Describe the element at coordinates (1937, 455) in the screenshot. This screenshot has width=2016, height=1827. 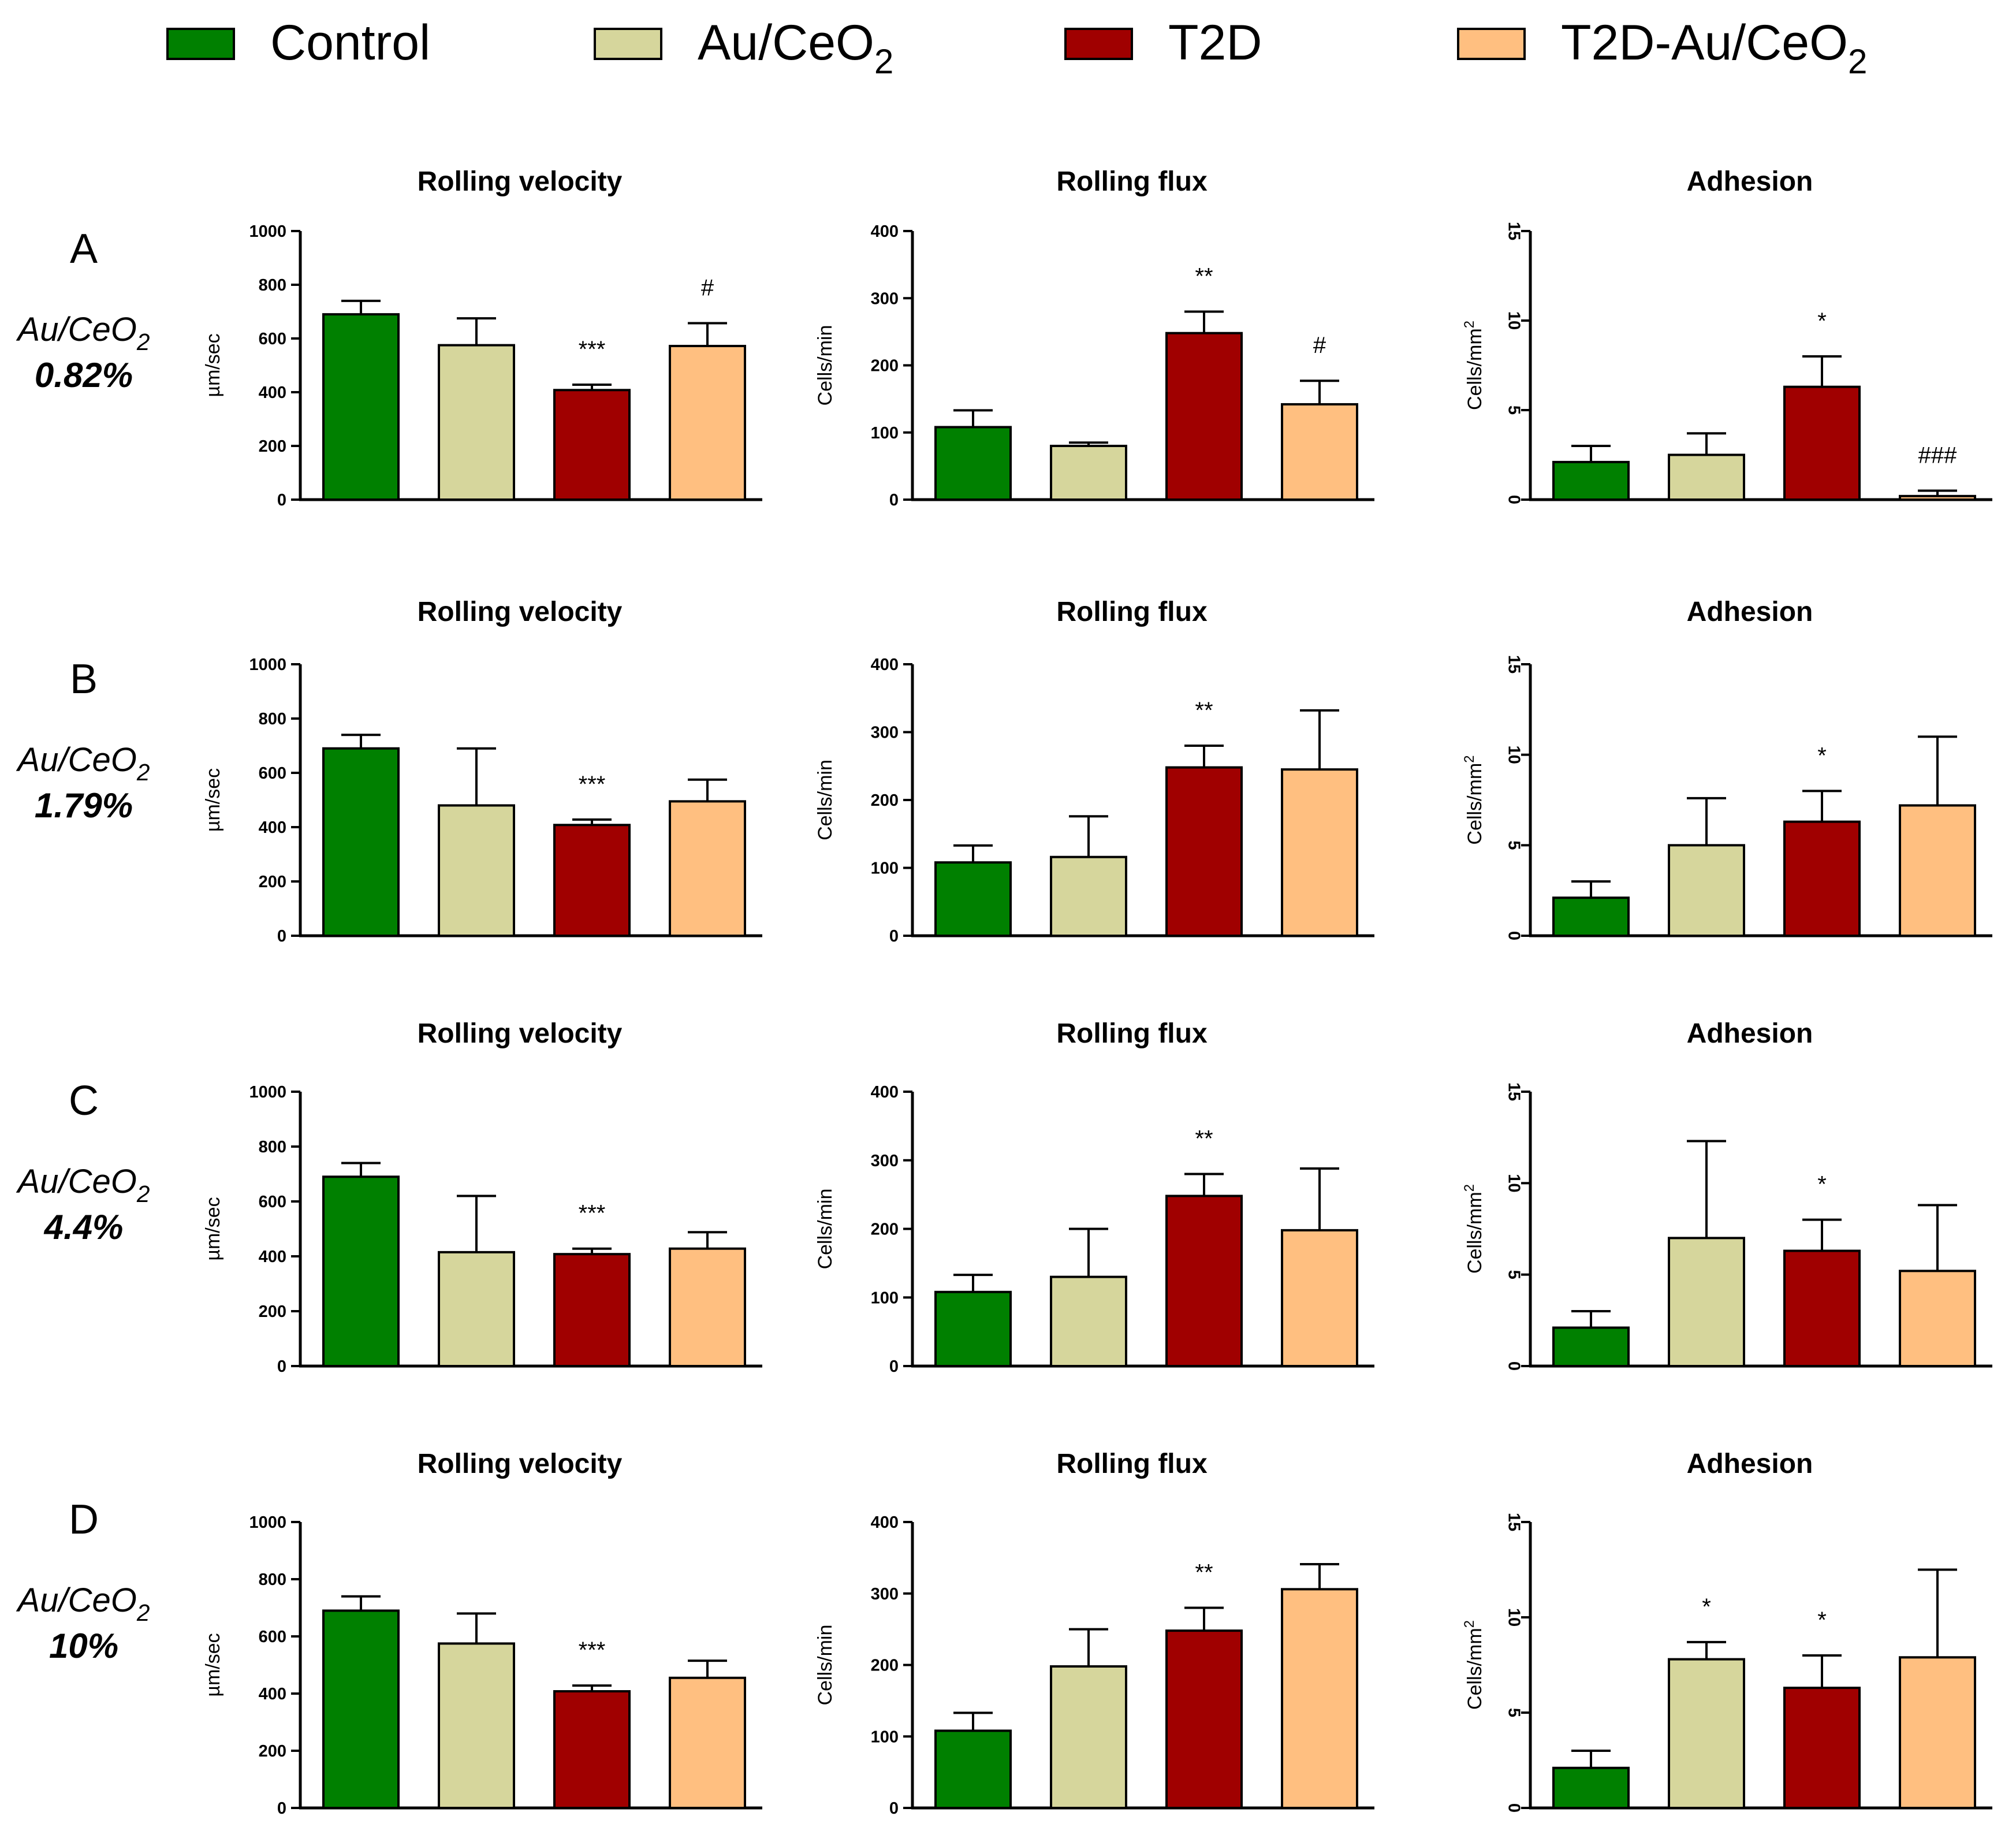
I see `significance-marker: ###` at that location.